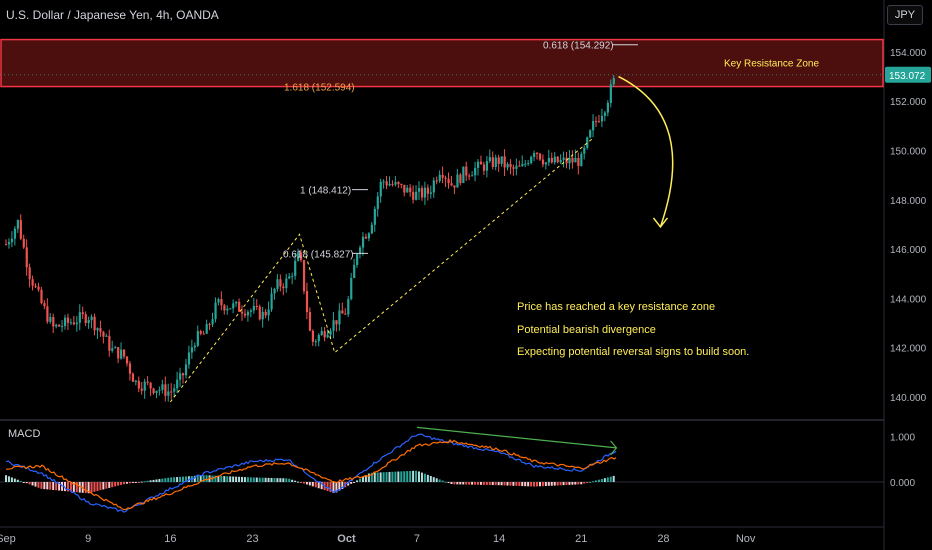  What do you see at coordinates (8, 539) in the screenshot?
I see `x-tick-label: Sep` at bounding box center [8, 539].